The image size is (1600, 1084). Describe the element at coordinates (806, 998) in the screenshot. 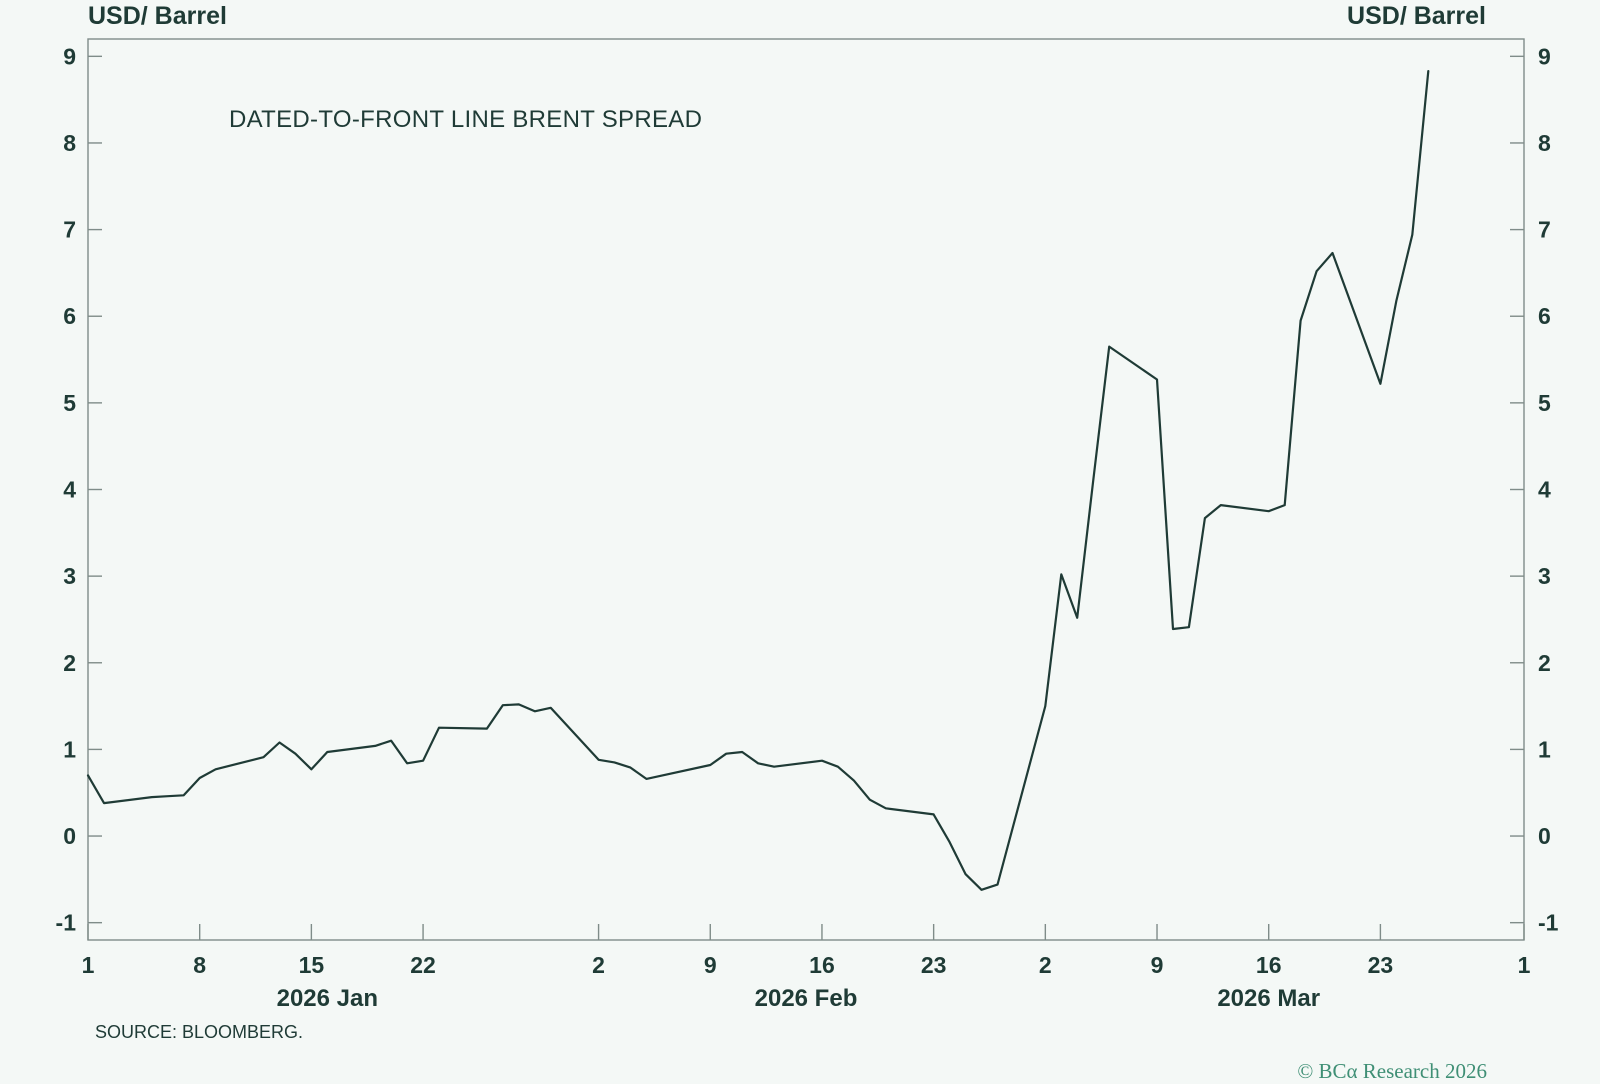

I see `x-month-label: 2026 Feb` at that location.